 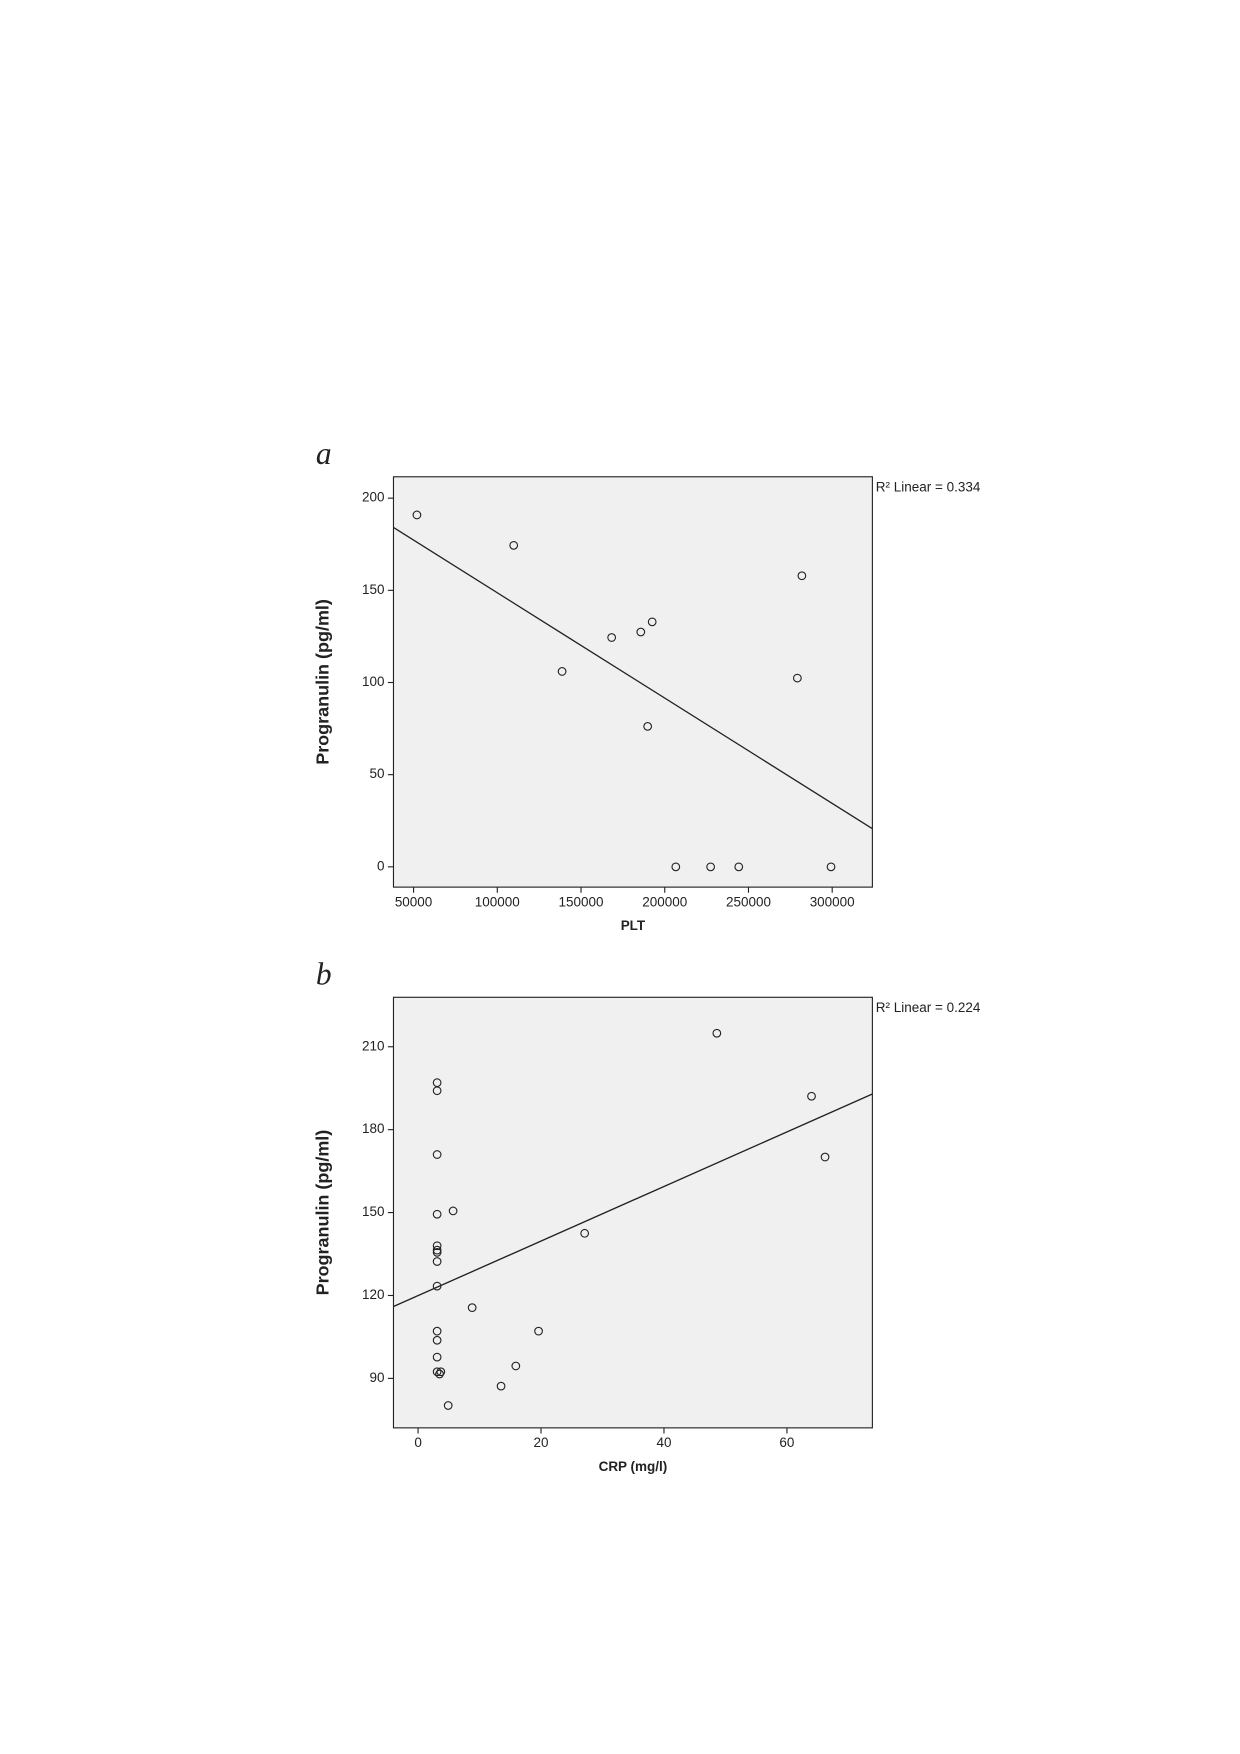 I want to click on y-tick-label: 0, so click(x=381, y=865).